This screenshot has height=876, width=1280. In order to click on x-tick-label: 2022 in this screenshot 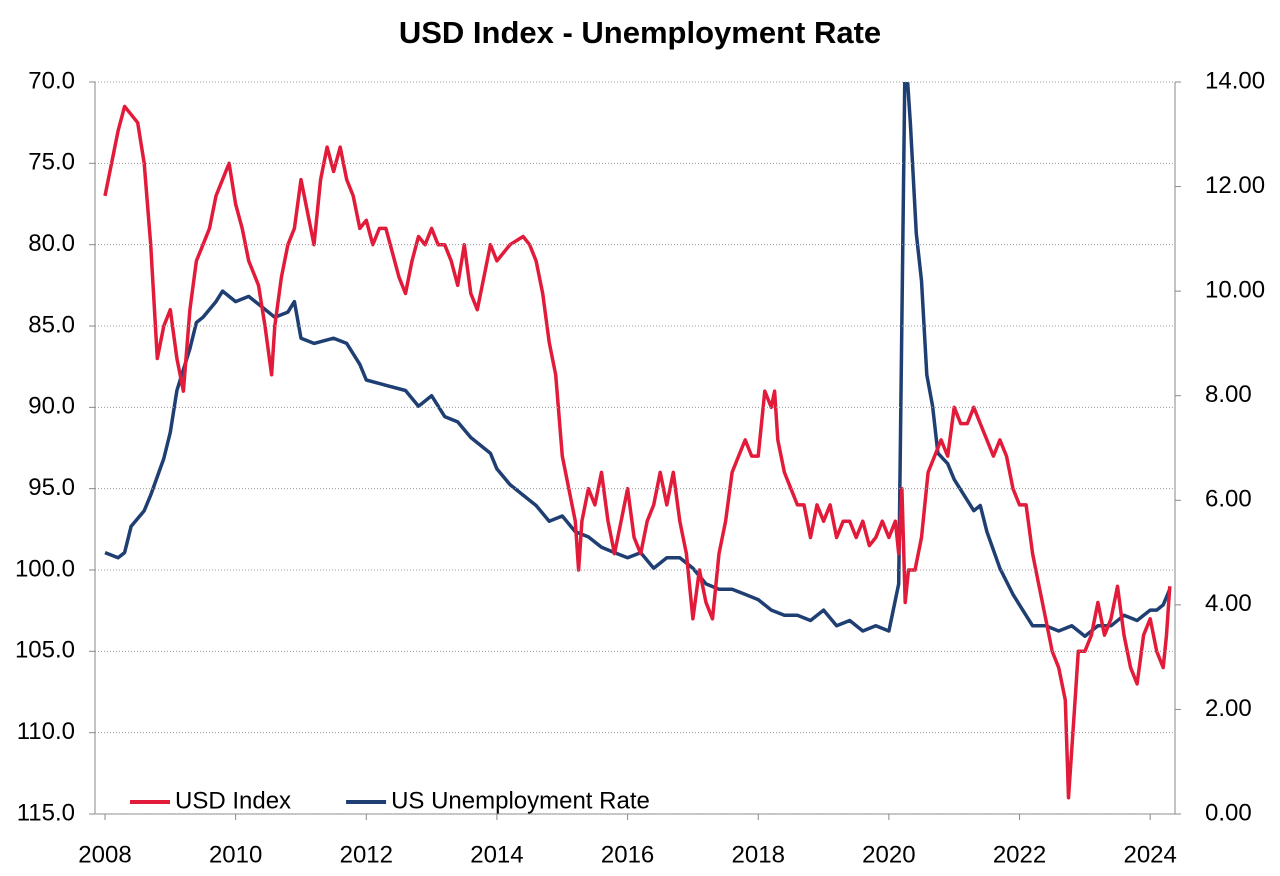, I will do `click(1019, 854)`.